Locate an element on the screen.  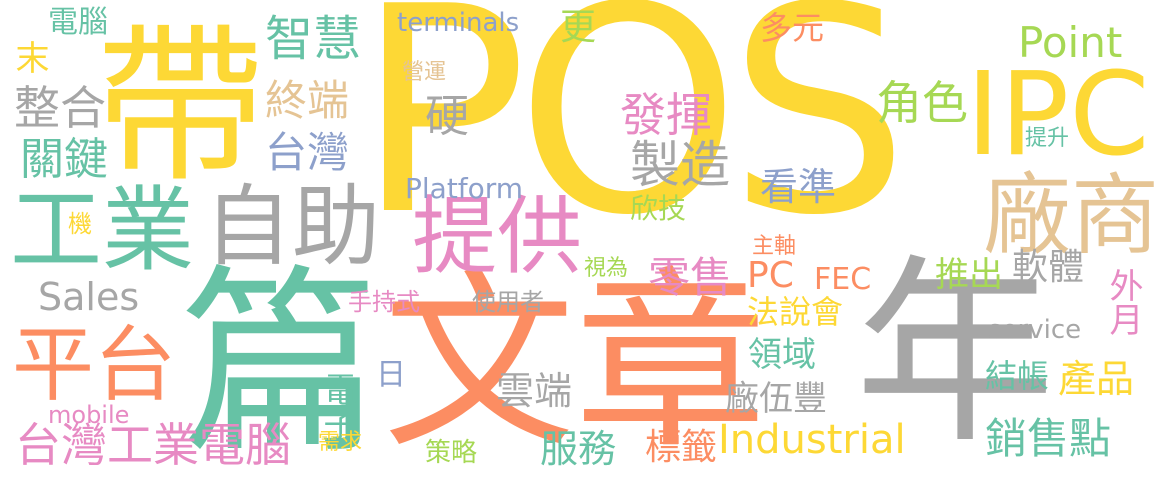
word-zhuzhou: 主軸 is located at coordinates (774, 246).